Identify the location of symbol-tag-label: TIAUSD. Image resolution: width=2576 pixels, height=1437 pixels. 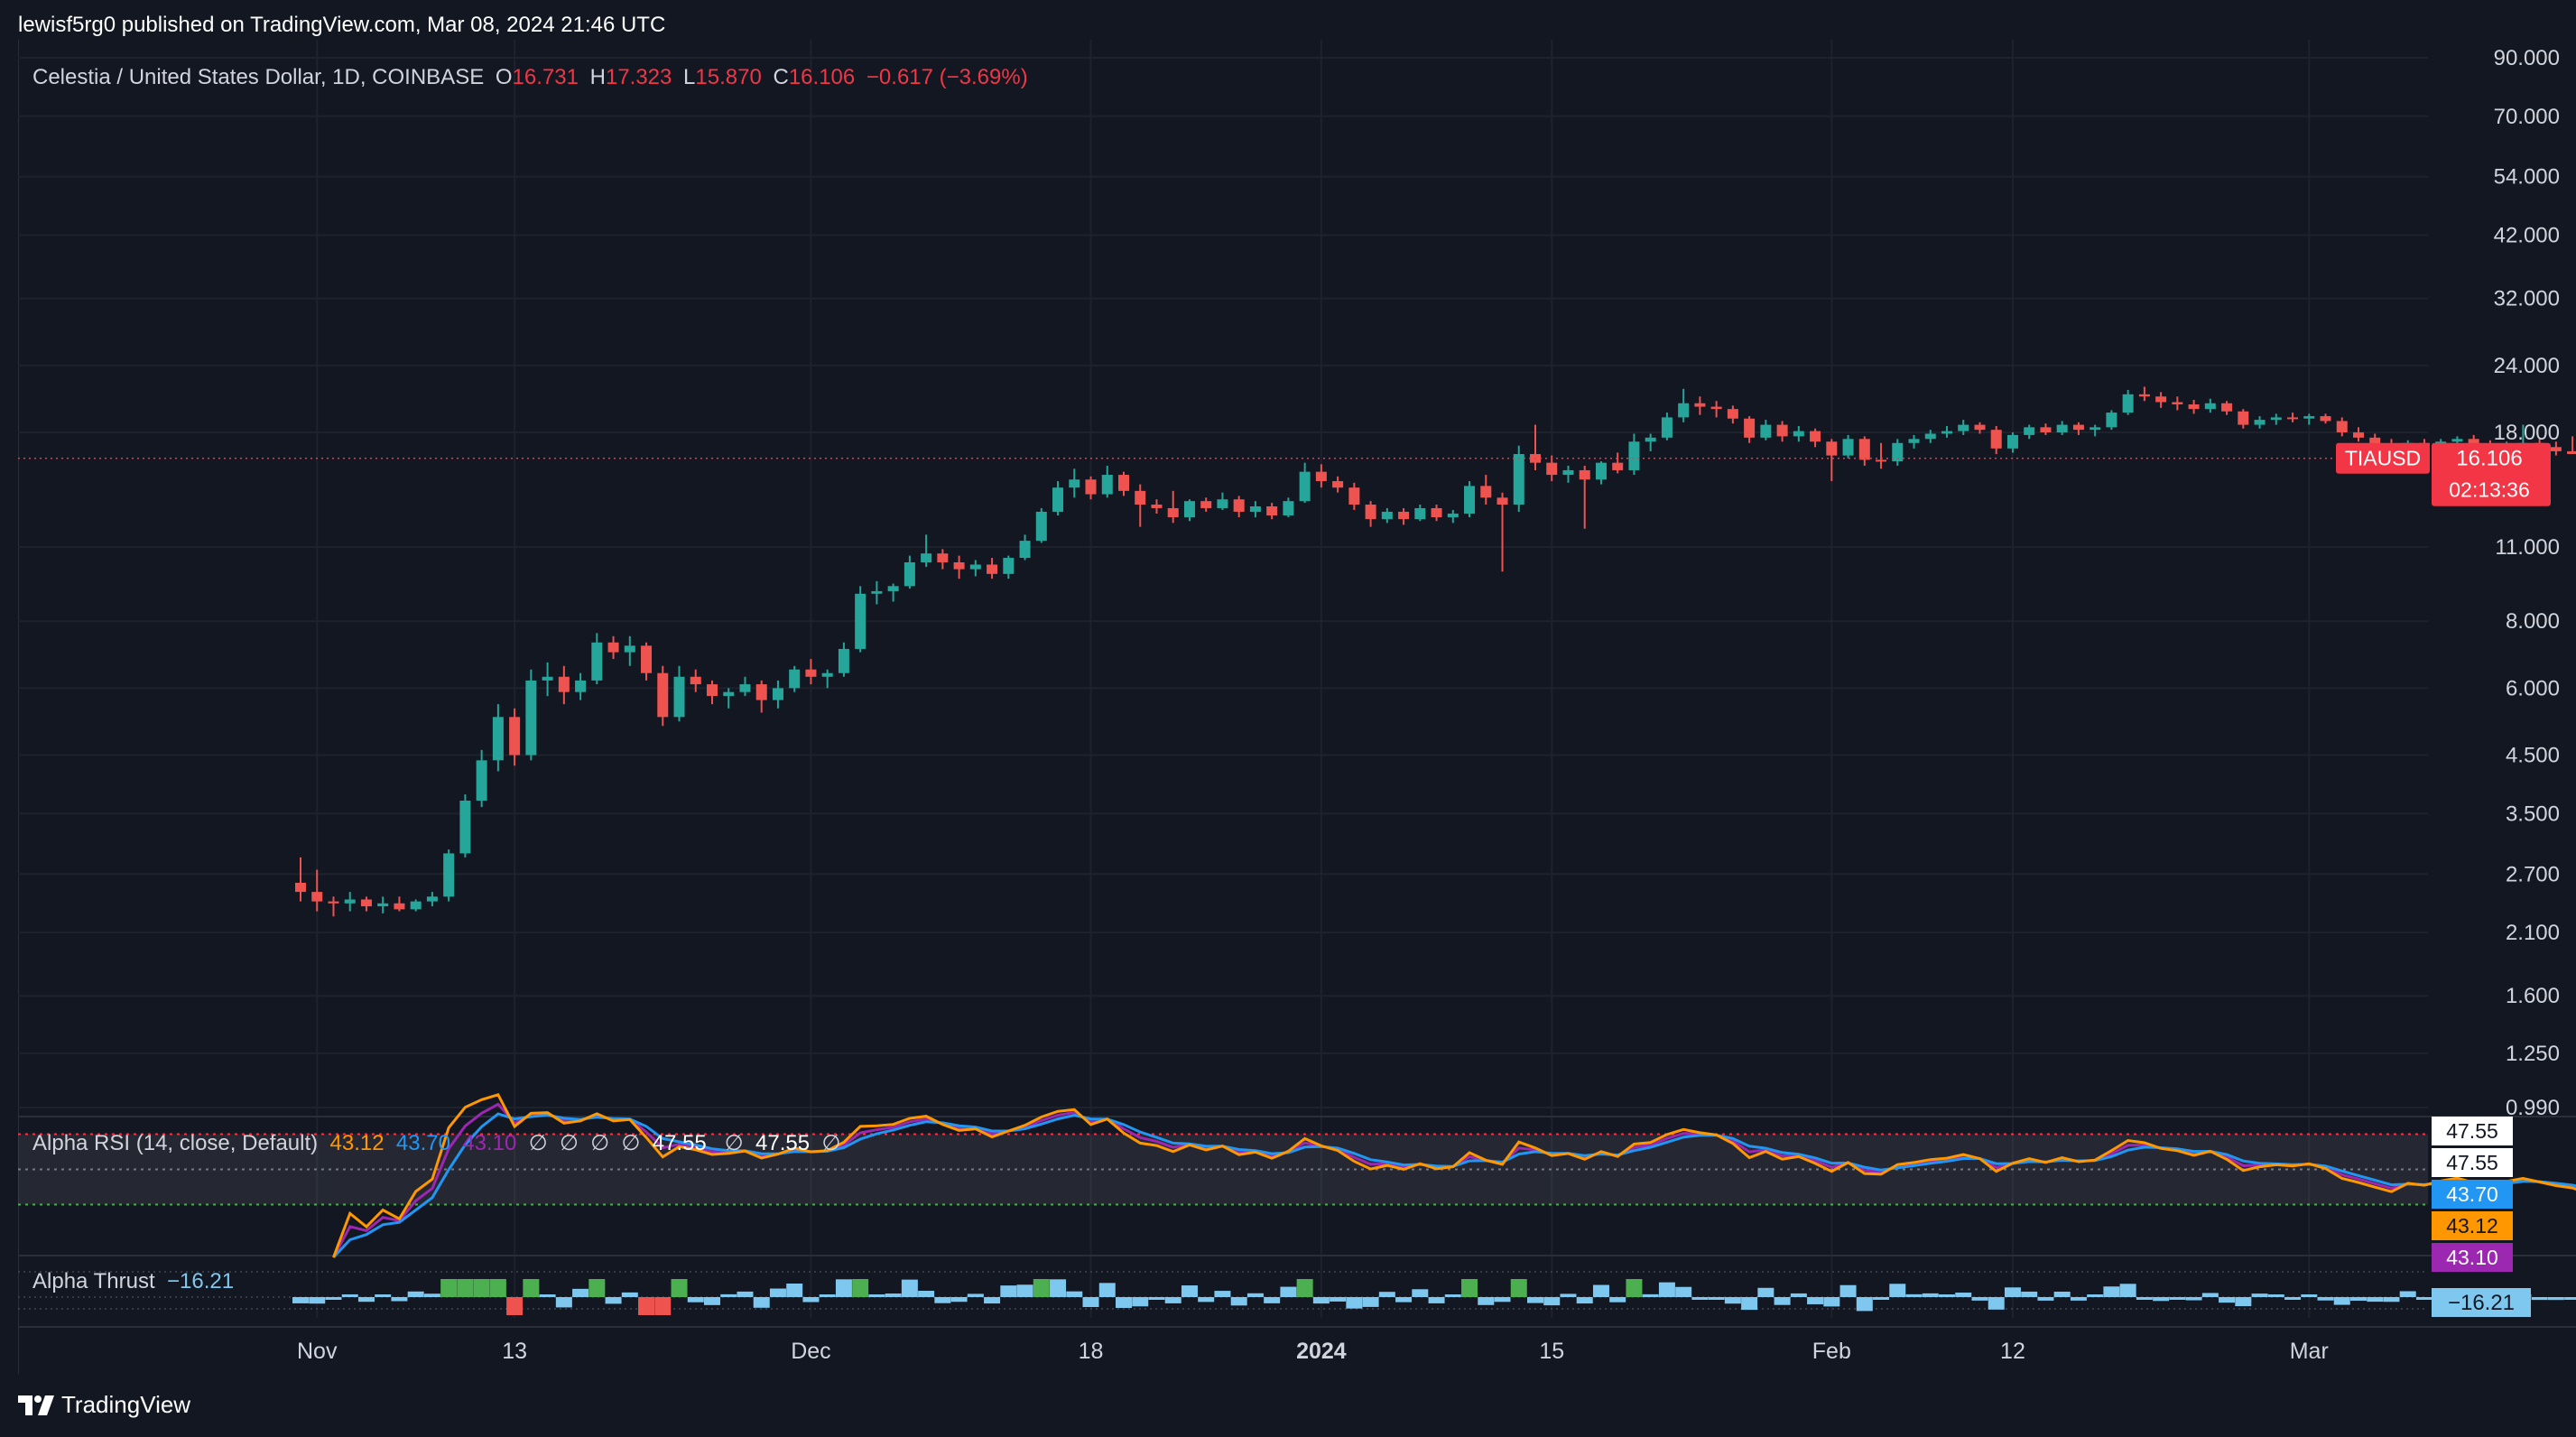
(2383, 458).